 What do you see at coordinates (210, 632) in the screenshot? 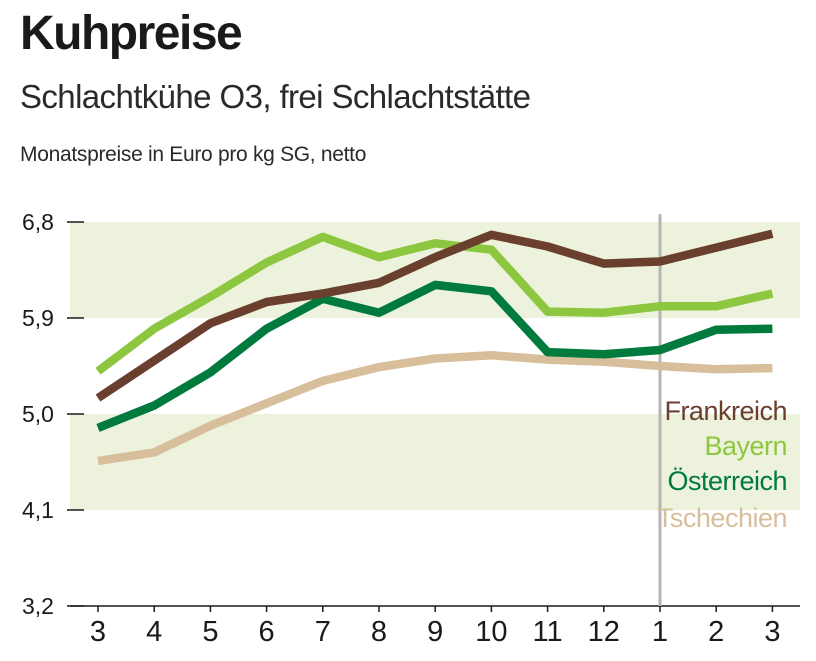
I see `x-tick-label-2: 5` at bounding box center [210, 632].